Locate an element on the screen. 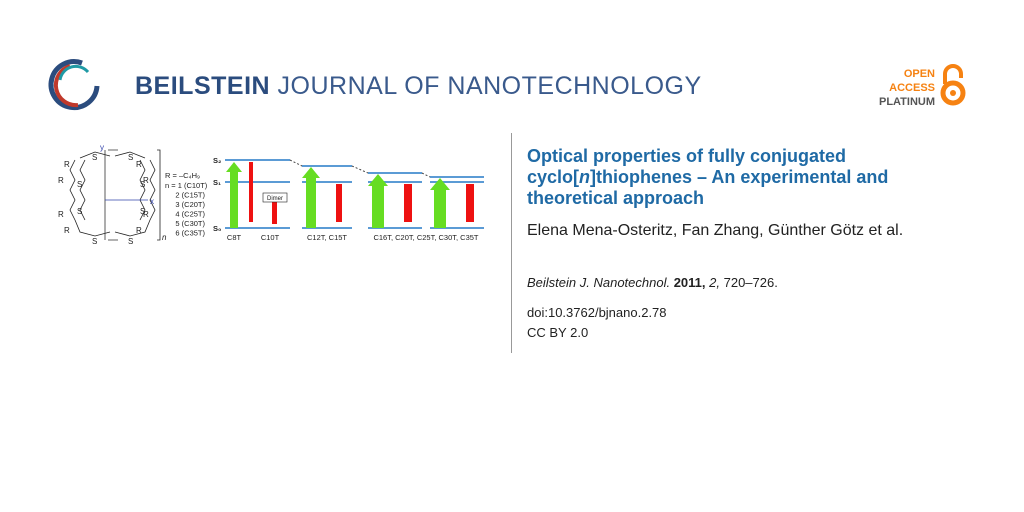  dimer-label: Dimer is located at coordinates (275, 199).